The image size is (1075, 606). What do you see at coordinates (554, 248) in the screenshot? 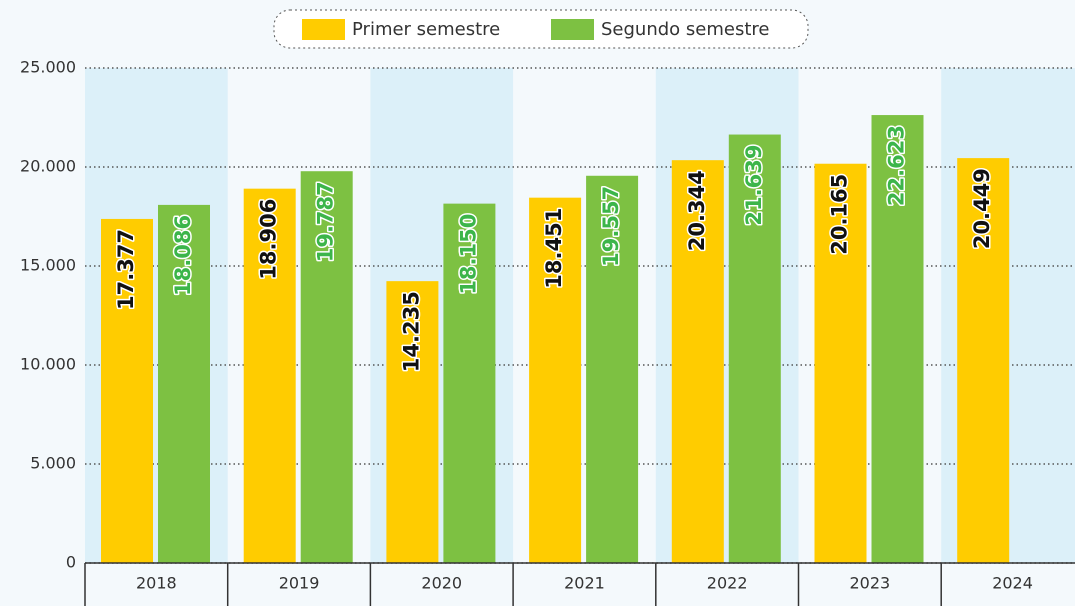
I see `value-label: 18.451` at bounding box center [554, 248].